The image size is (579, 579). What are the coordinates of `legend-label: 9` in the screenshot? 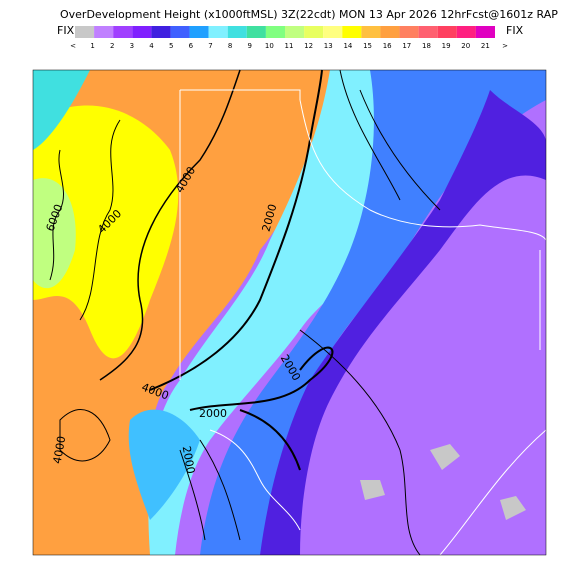 It's located at (249, 46).